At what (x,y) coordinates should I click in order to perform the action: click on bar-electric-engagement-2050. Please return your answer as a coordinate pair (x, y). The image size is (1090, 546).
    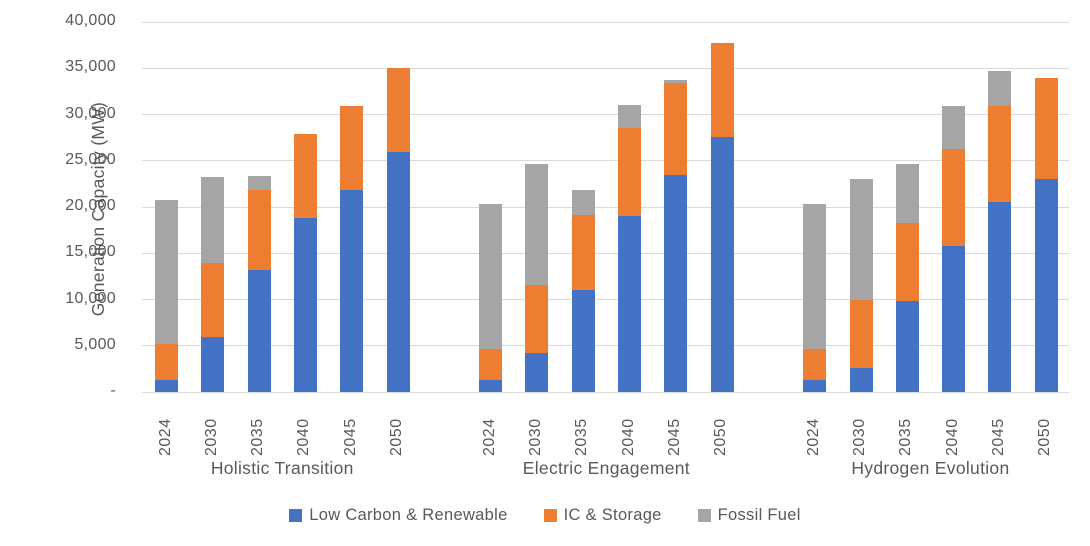
    Looking at the image, I should click on (722, 217).